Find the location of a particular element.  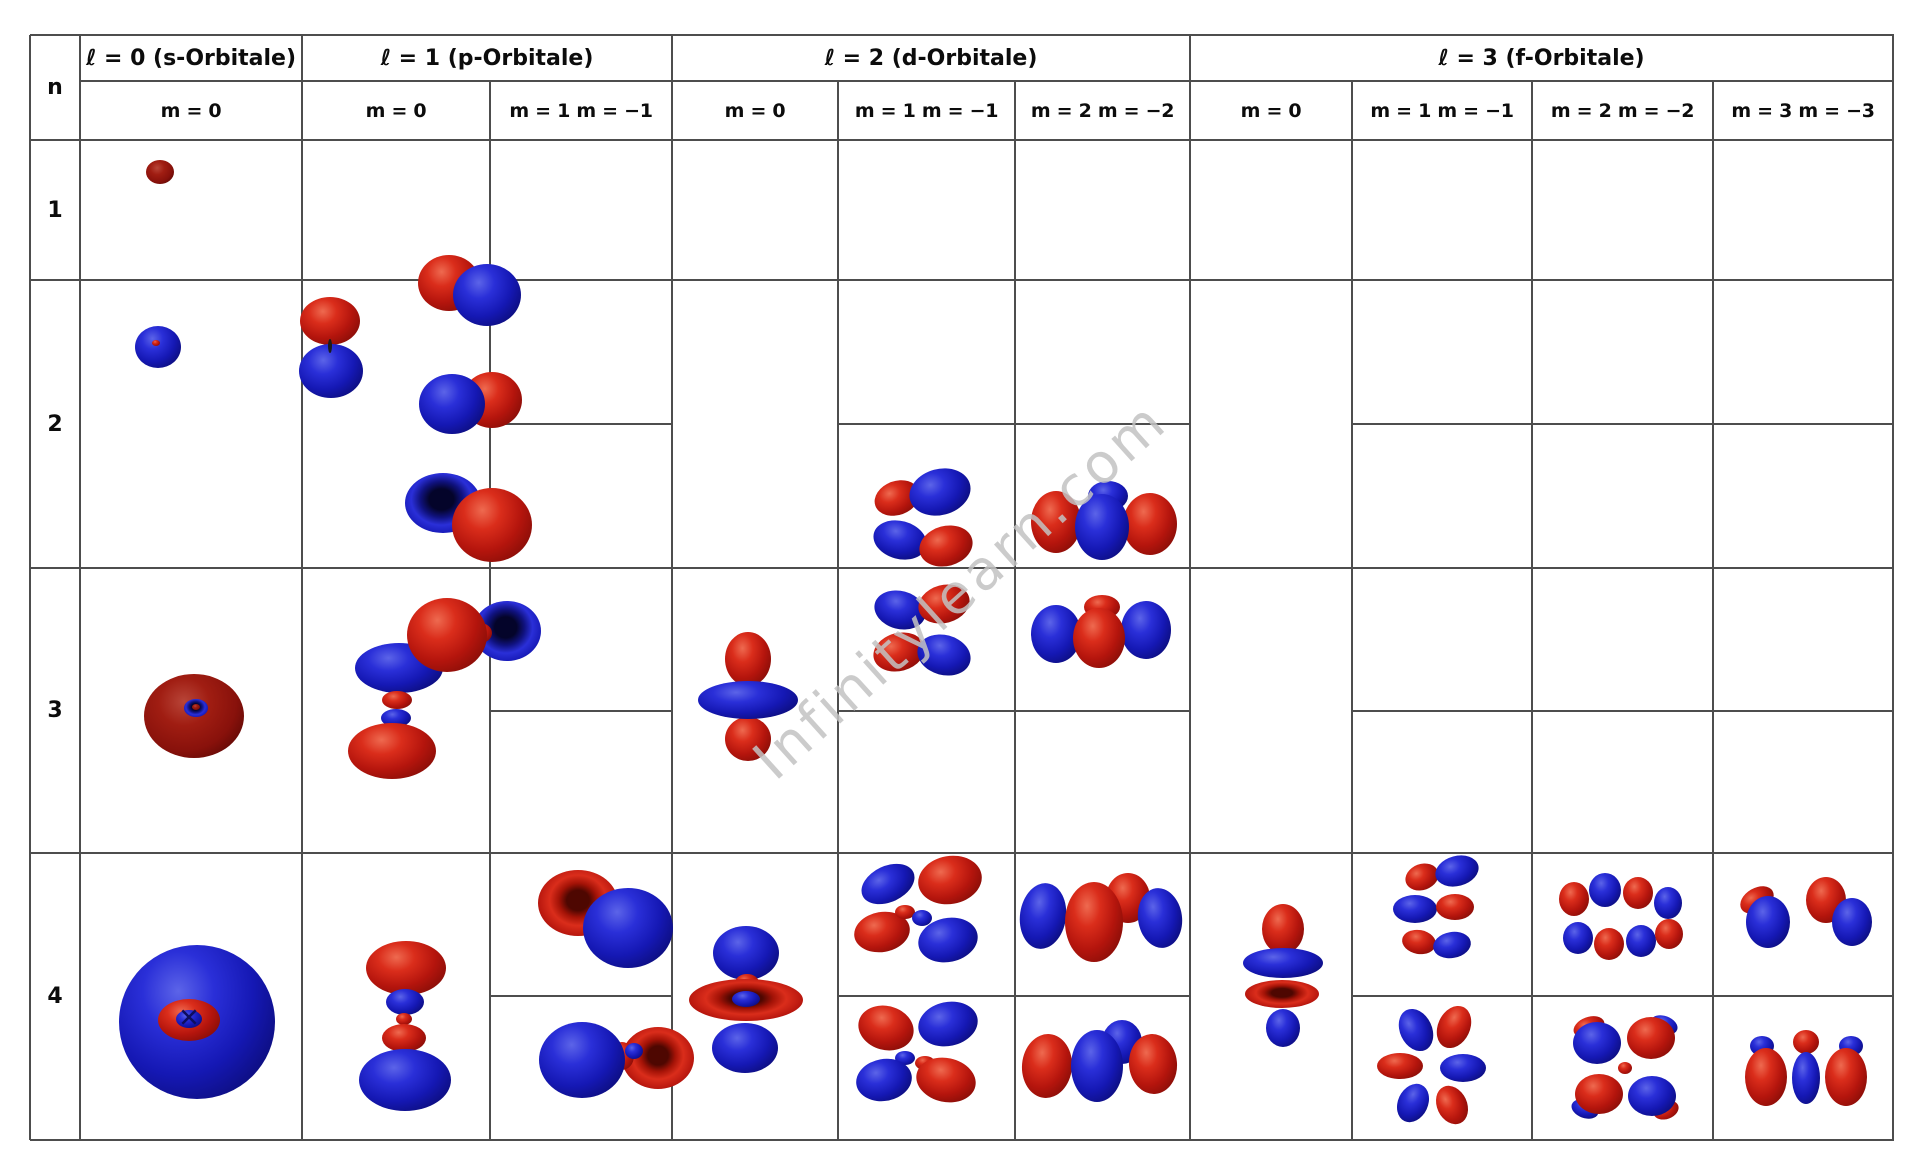

header-f-m0: m = 0 is located at coordinates (1271, 110).